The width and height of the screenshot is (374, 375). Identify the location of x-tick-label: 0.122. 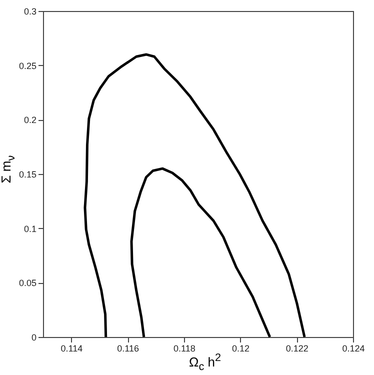
(297, 349).